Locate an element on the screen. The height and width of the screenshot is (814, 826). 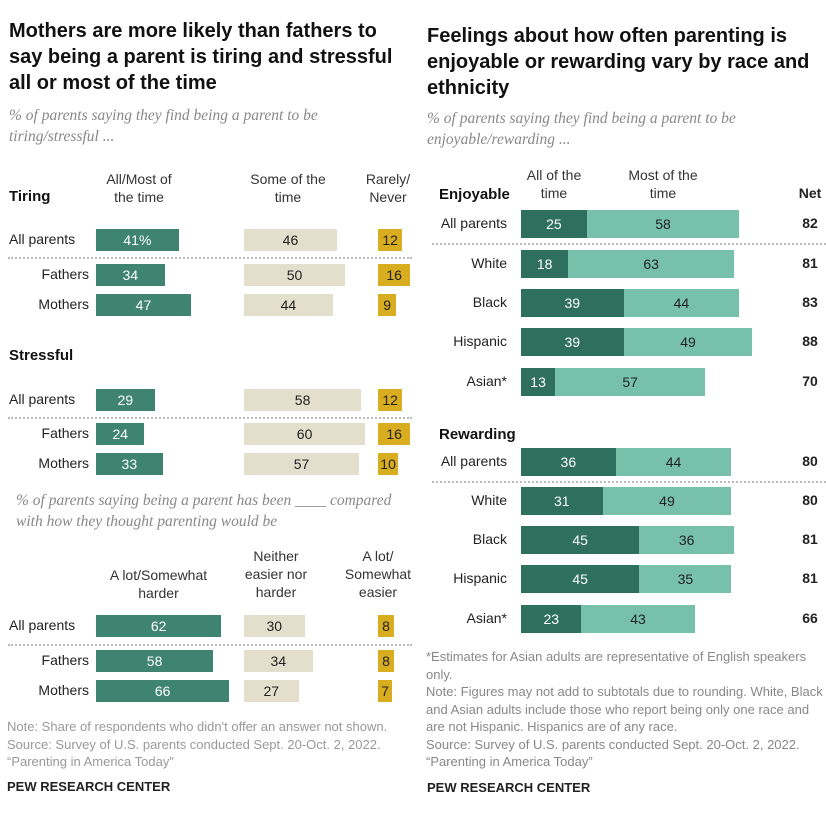
bar-most-of-the-time: 58 is located at coordinates (663, 224).